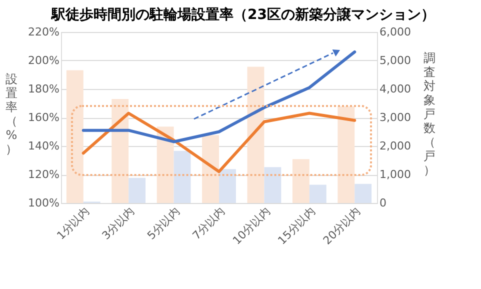 This screenshot has width=481, height=289. I want to click on y2-tick-label: 5,000, so click(395, 60).